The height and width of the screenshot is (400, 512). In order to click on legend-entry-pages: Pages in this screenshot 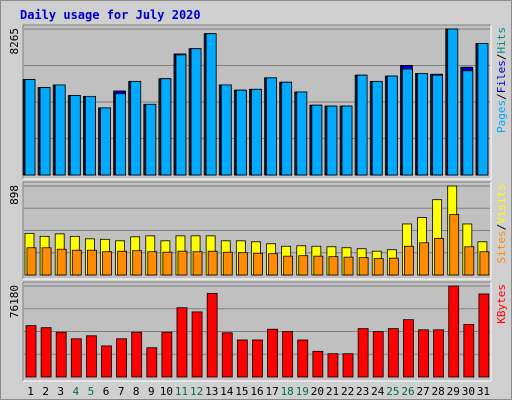, I will do `click(501, 116)`.